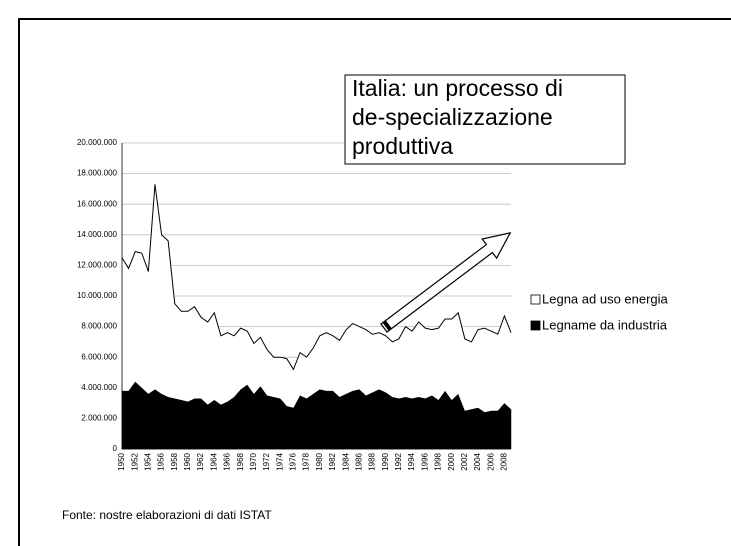 The height and width of the screenshot is (546, 731). What do you see at coordinates (452, 117) in the screenshot?
I see `annotation-line: de-specializzazione` at bounding box center [452, 117].